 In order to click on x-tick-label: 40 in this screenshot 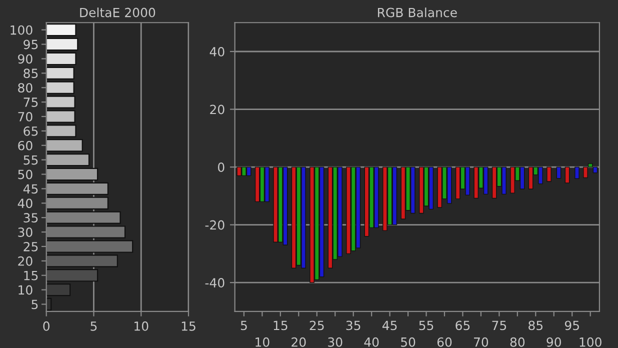, I will do `click(371, 342)`.